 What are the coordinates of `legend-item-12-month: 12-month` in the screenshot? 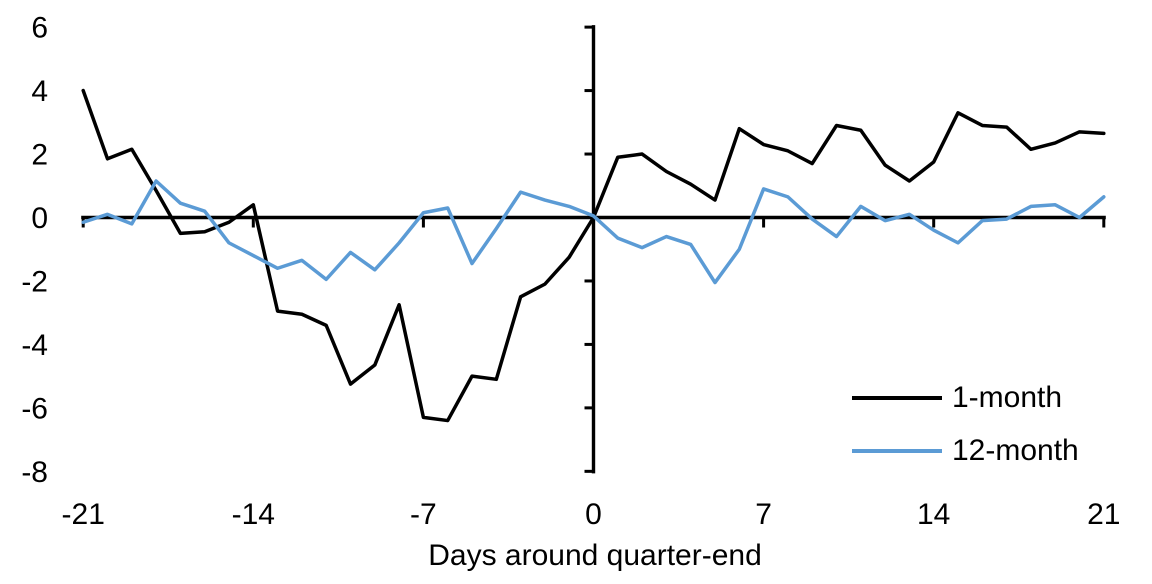 It's located at (965, 451).